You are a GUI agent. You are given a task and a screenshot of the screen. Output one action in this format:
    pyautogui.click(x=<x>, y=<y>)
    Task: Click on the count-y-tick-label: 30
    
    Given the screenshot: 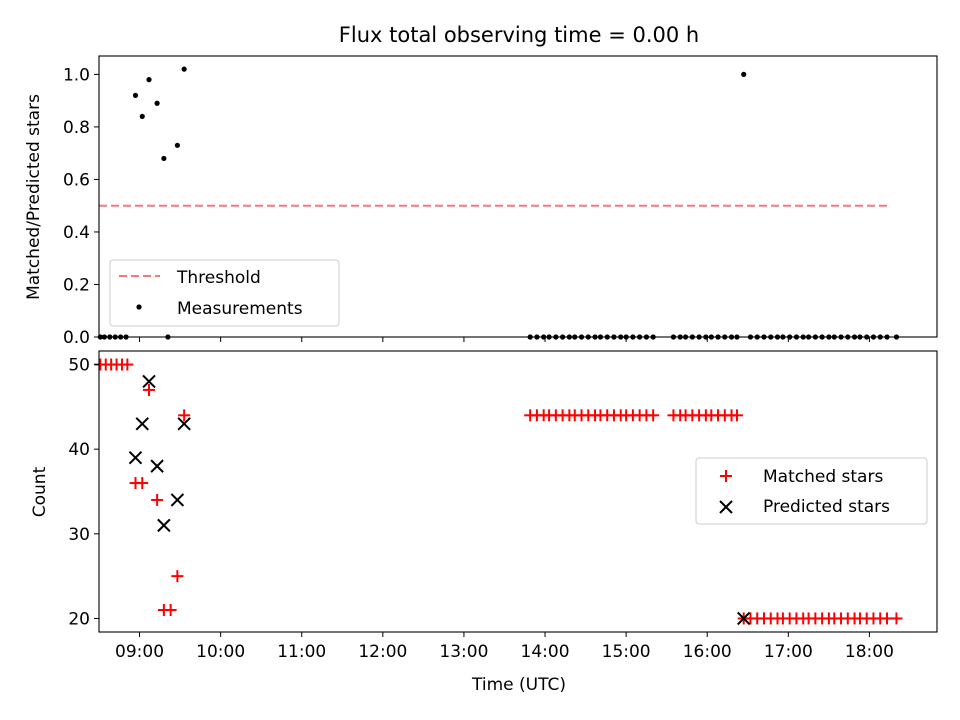 What is the action you would take?
    pyautogui.click(x=79, y=535)
    